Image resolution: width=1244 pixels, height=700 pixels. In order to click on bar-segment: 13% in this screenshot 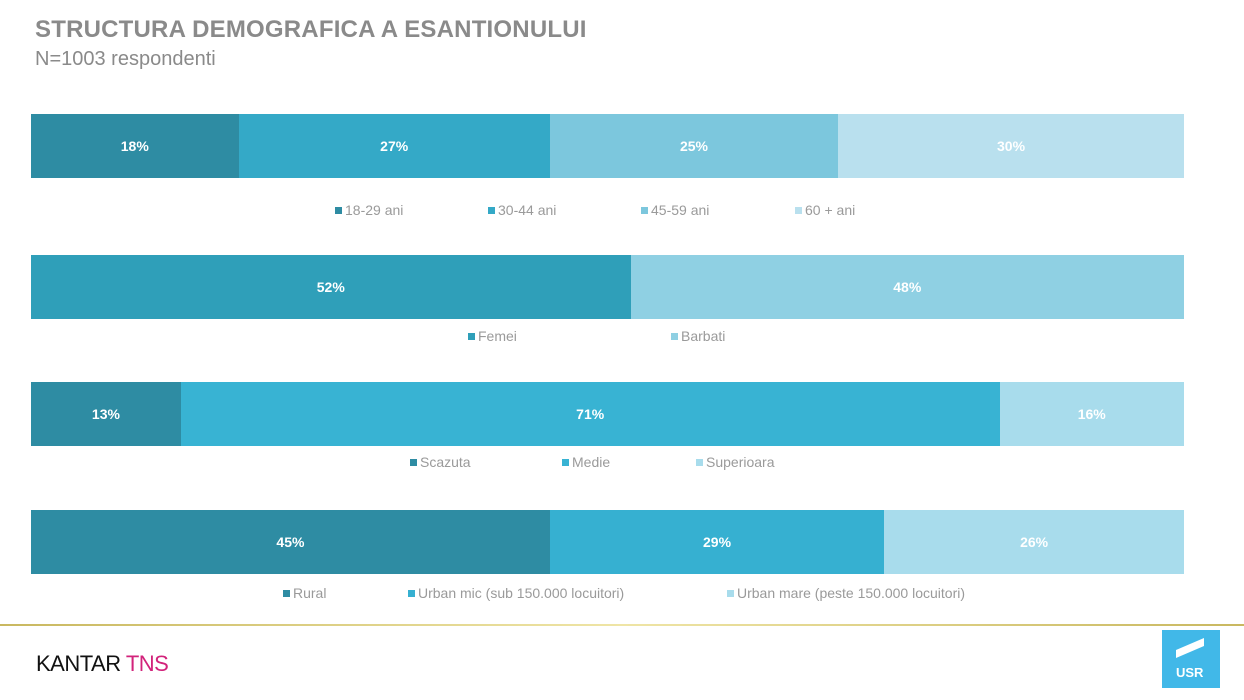, I will do `click(106, 414)`.